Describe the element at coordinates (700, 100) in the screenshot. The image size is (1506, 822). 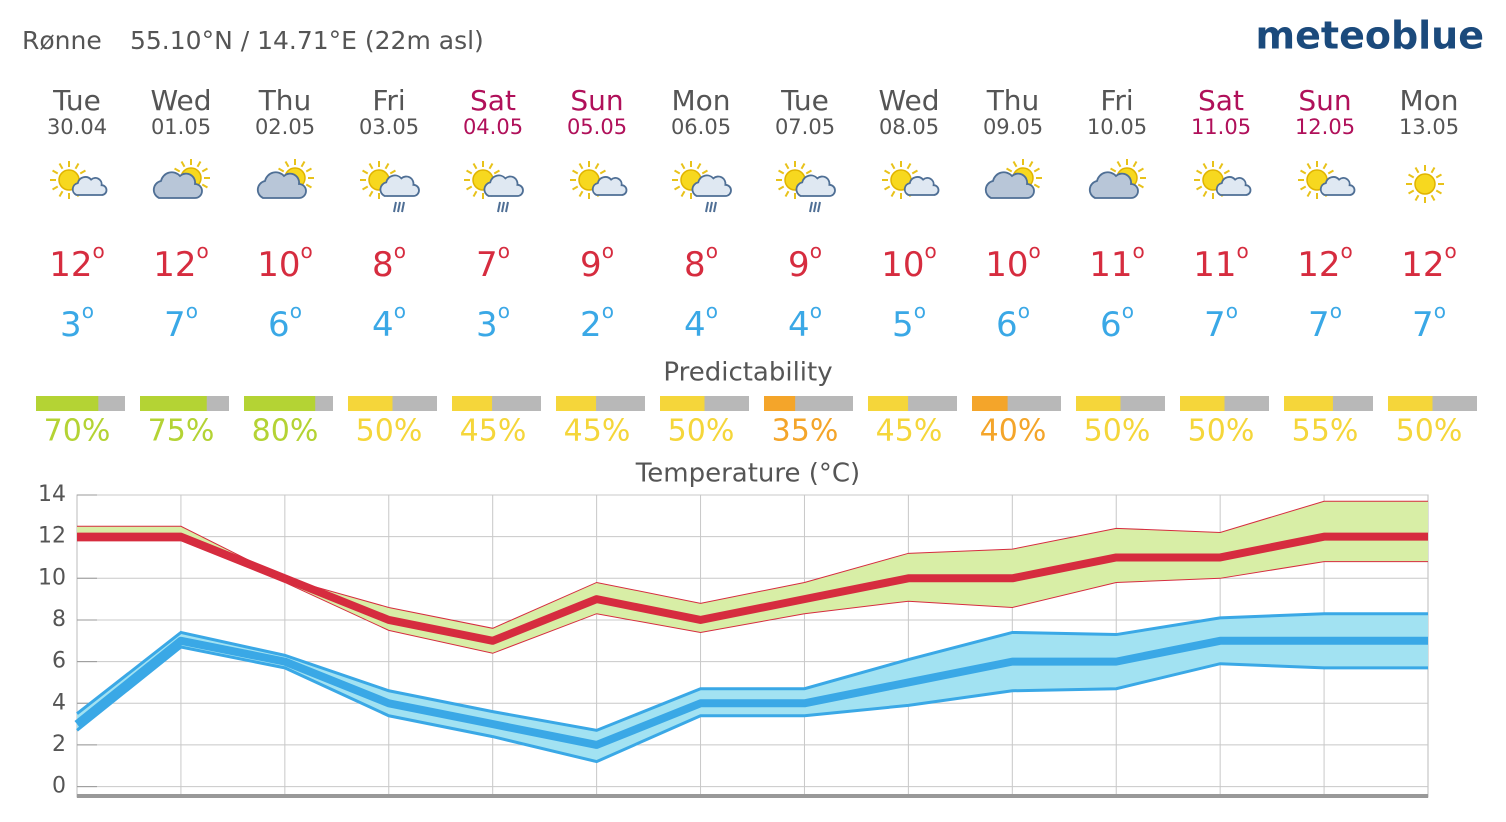
I see `weekday: Mon` at that location.